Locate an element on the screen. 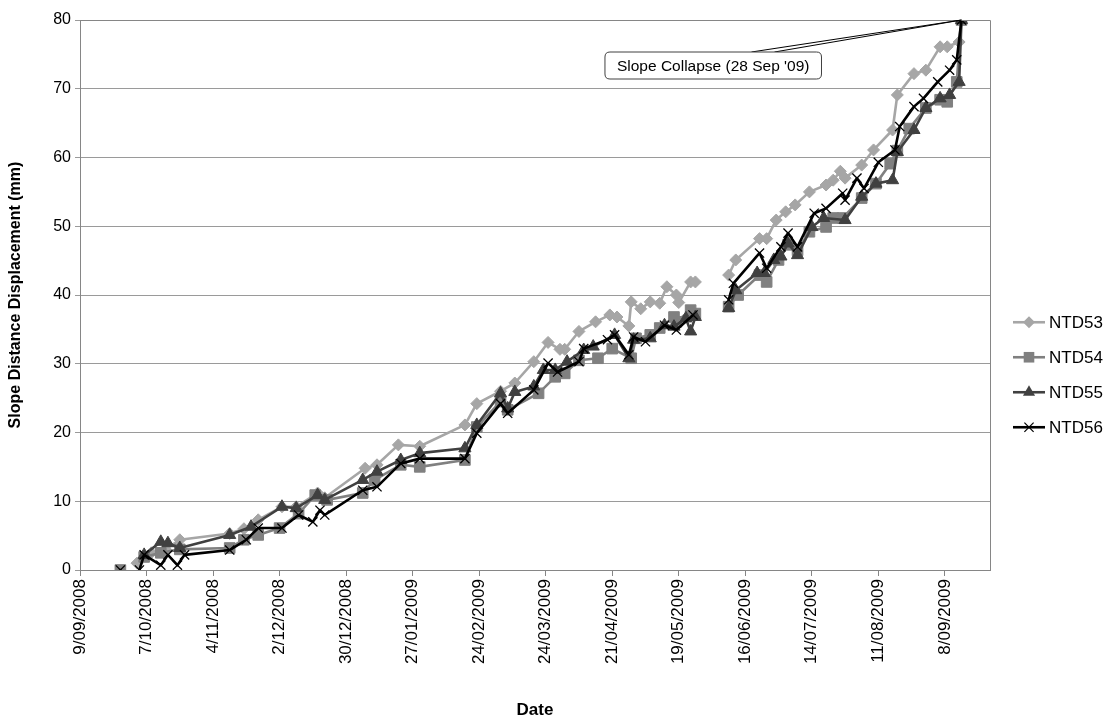 The image size is (1115, 722). x-tick-label: 14/07/2009 is located at coordinates (811, 622).